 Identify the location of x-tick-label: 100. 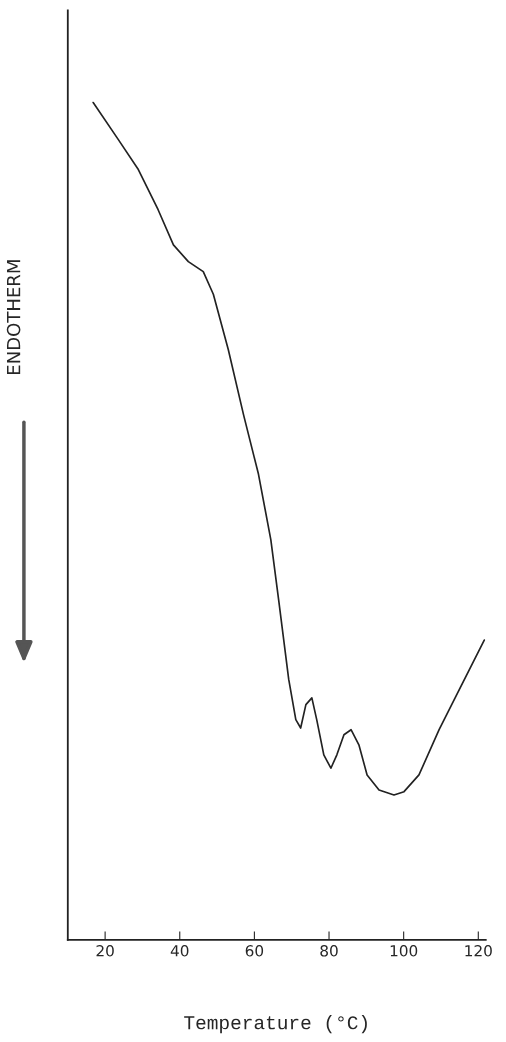
(404, 951).